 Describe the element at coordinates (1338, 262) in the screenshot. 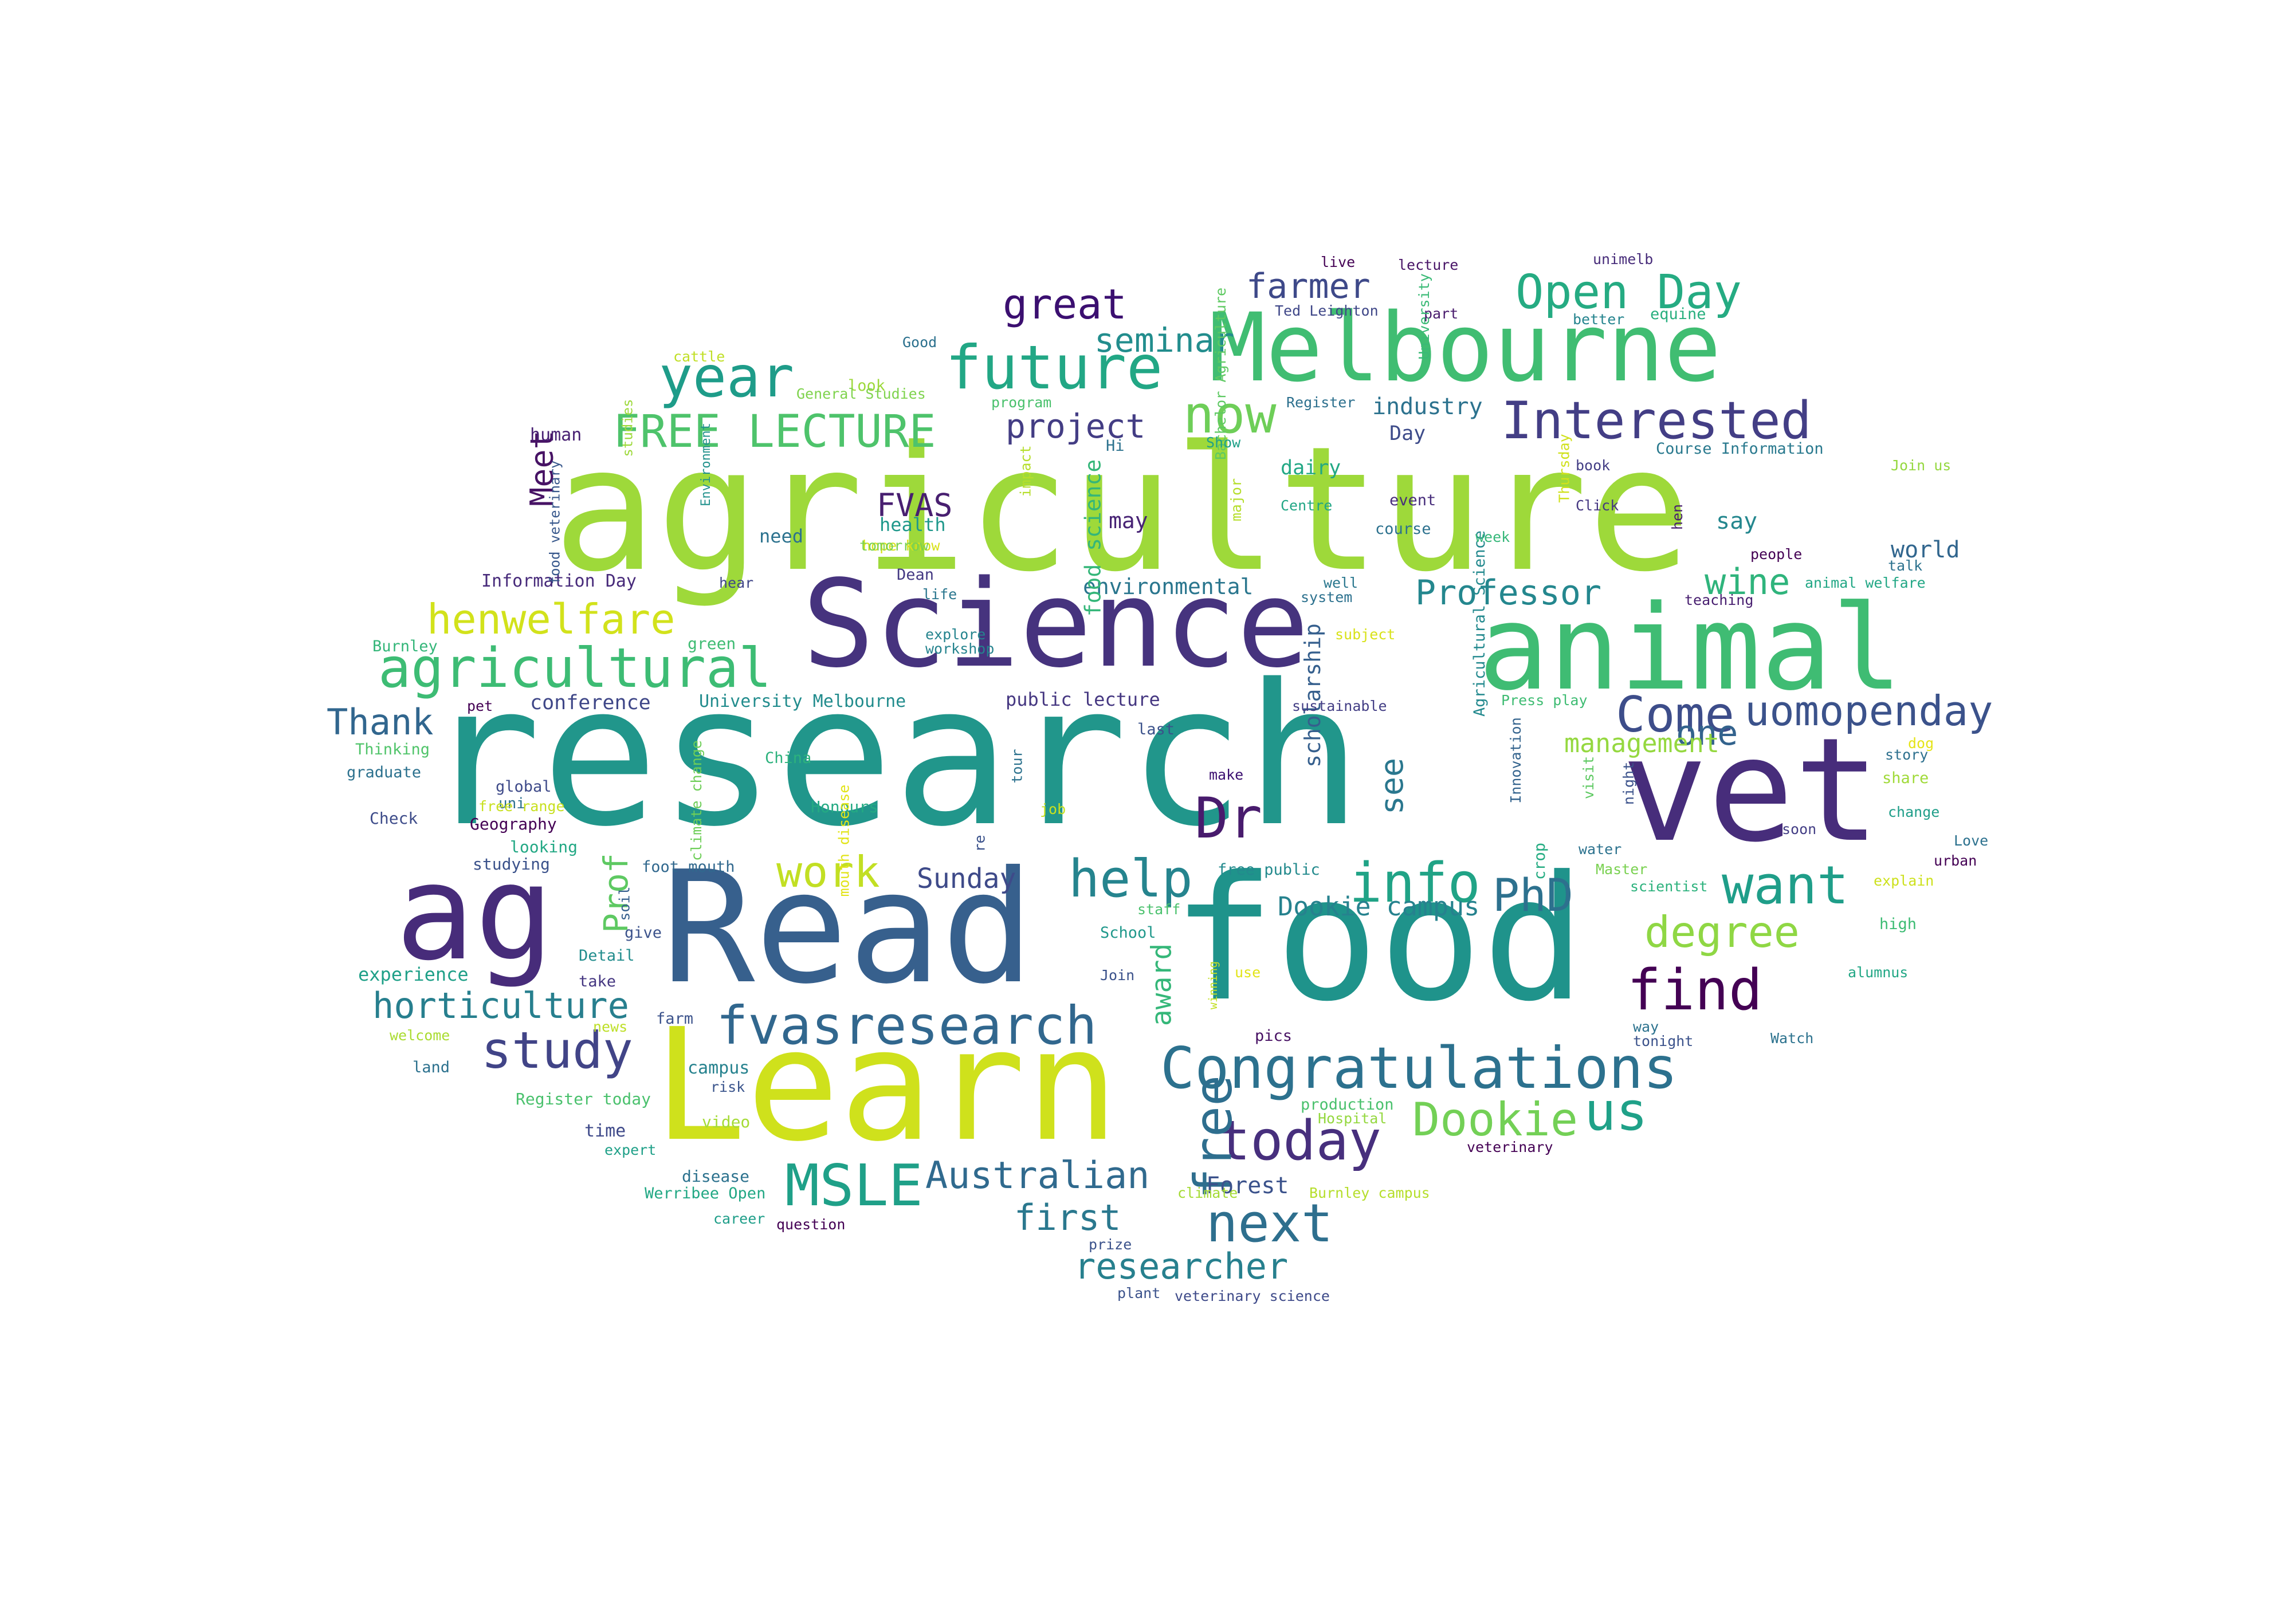

I see `cloud-word: live` at that location.